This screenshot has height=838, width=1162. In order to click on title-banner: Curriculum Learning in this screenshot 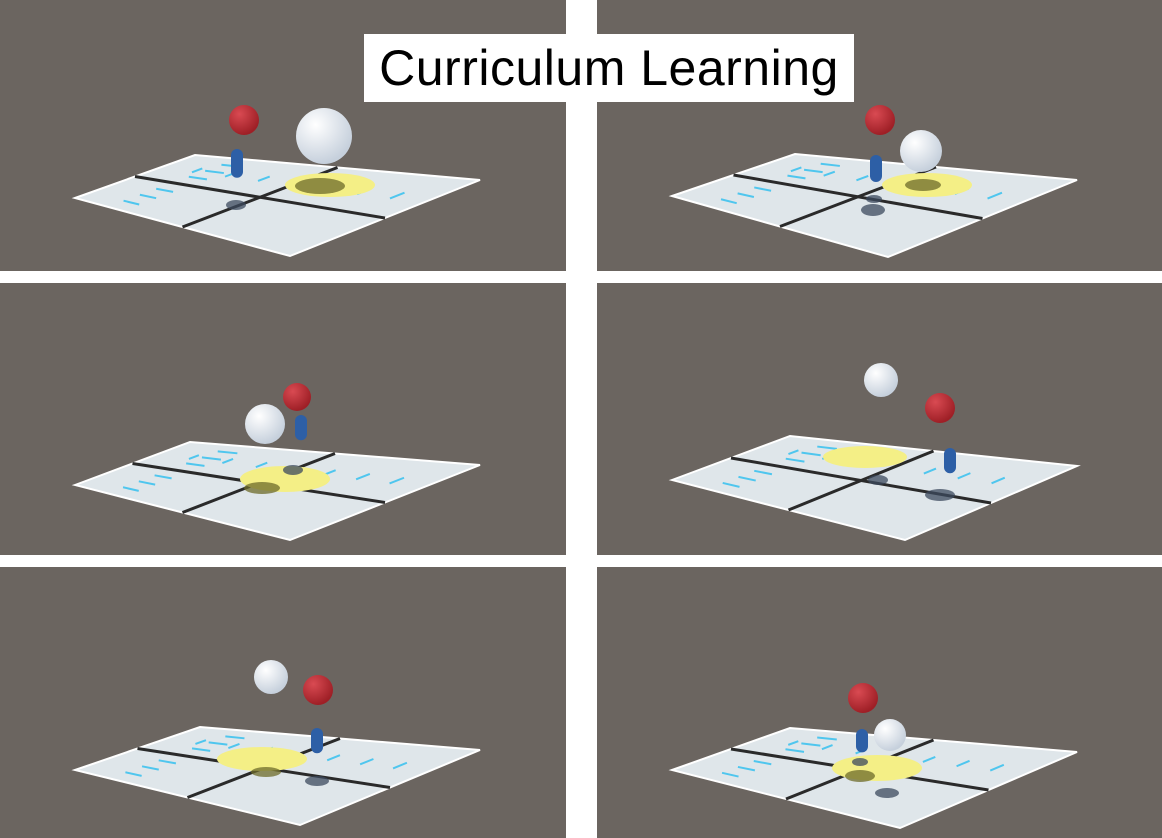, I will do `click(609, 68)`.